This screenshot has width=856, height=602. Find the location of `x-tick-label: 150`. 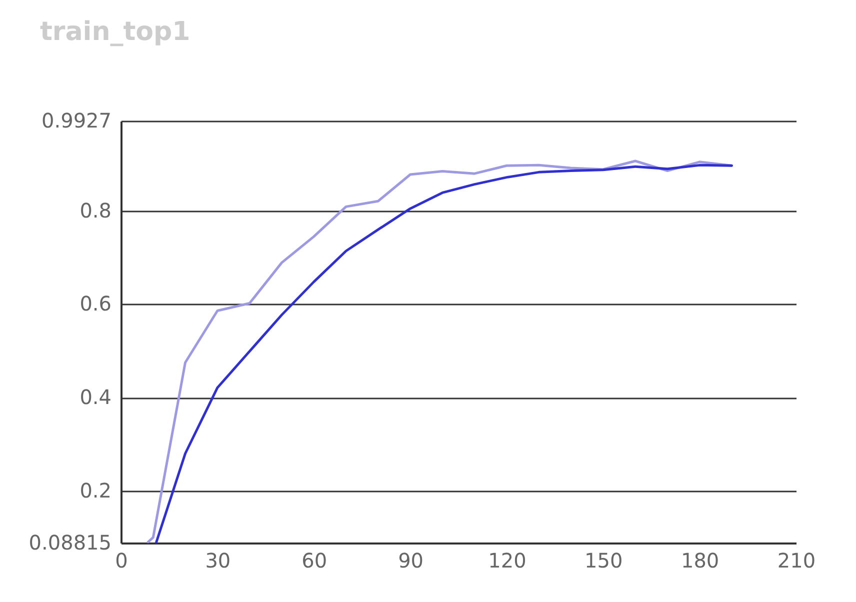

x-tick-label: 150 is located at coordinates (603, 560).